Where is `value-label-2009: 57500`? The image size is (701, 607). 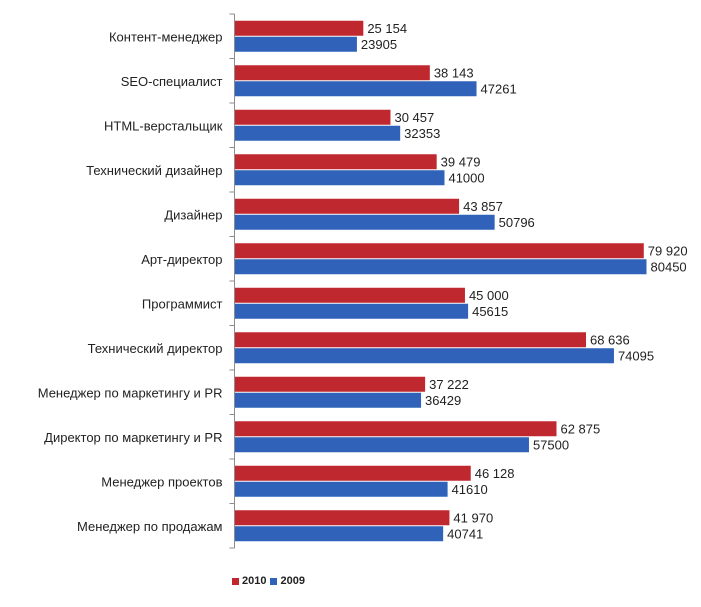 value-label-2009: 57500 is located at coordinates (551, 444).